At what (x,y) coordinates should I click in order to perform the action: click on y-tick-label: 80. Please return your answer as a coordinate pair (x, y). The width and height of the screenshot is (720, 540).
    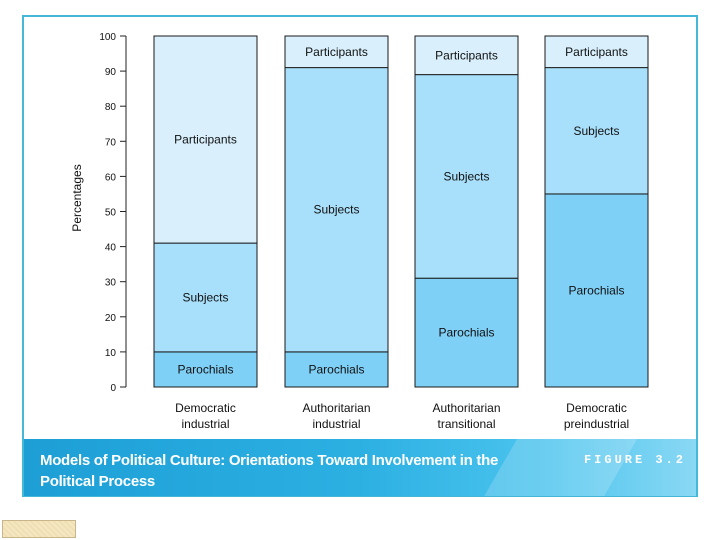
    Looking at the image, I should click on (111, 107).